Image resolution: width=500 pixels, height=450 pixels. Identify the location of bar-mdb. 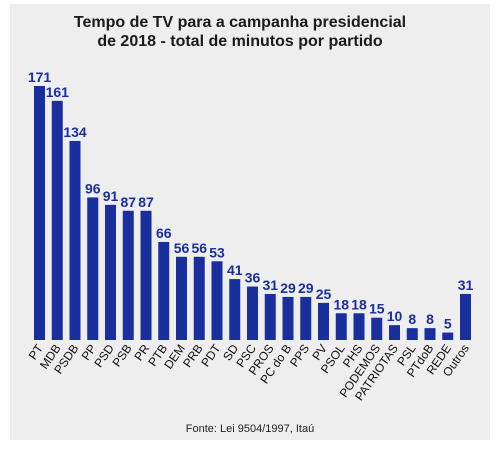
(57, 220).